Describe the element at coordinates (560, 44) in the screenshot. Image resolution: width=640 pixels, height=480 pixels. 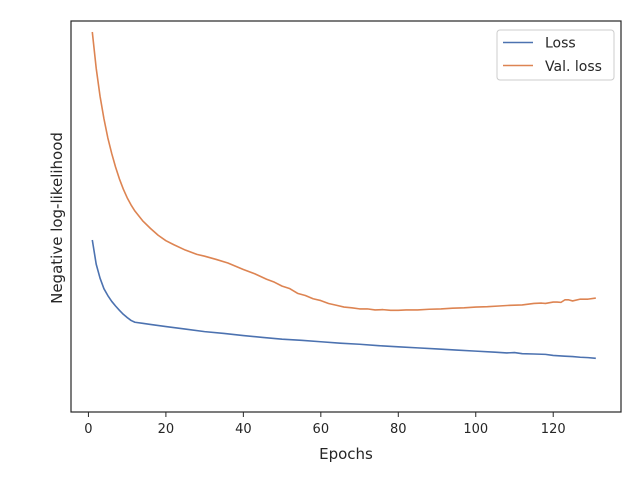
I see `legend-label-loss: Loss` at that location.